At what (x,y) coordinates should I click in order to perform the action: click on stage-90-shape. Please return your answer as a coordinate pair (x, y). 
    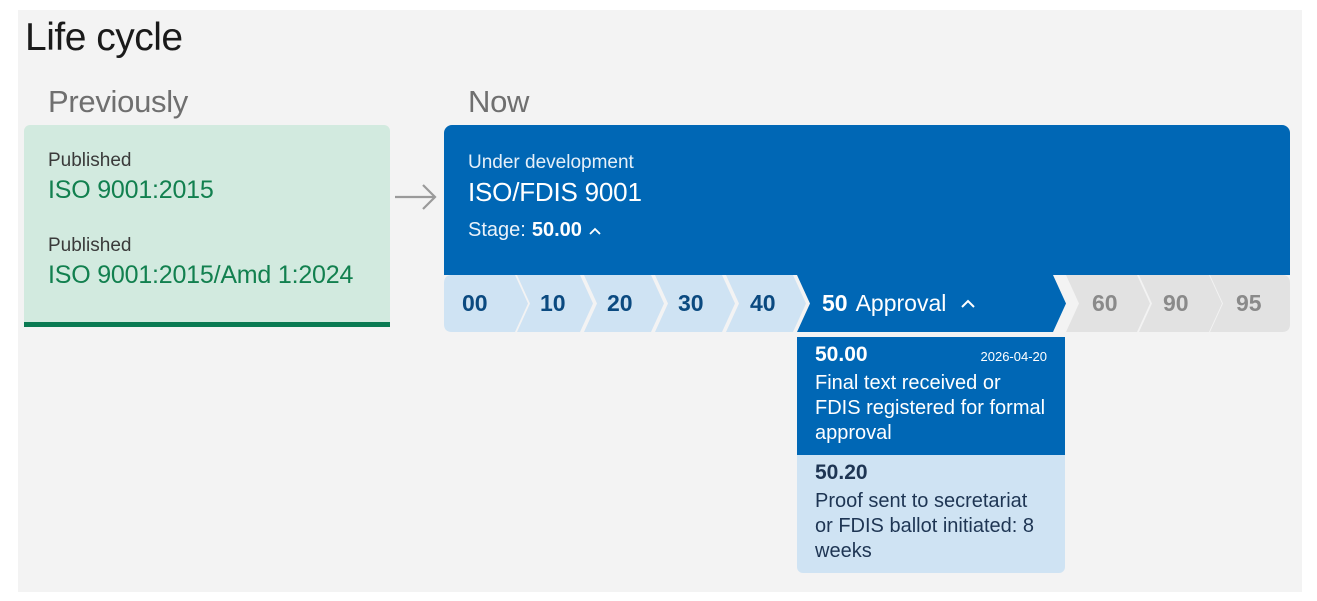
    Looking at the image, I should click on (1180, 303).